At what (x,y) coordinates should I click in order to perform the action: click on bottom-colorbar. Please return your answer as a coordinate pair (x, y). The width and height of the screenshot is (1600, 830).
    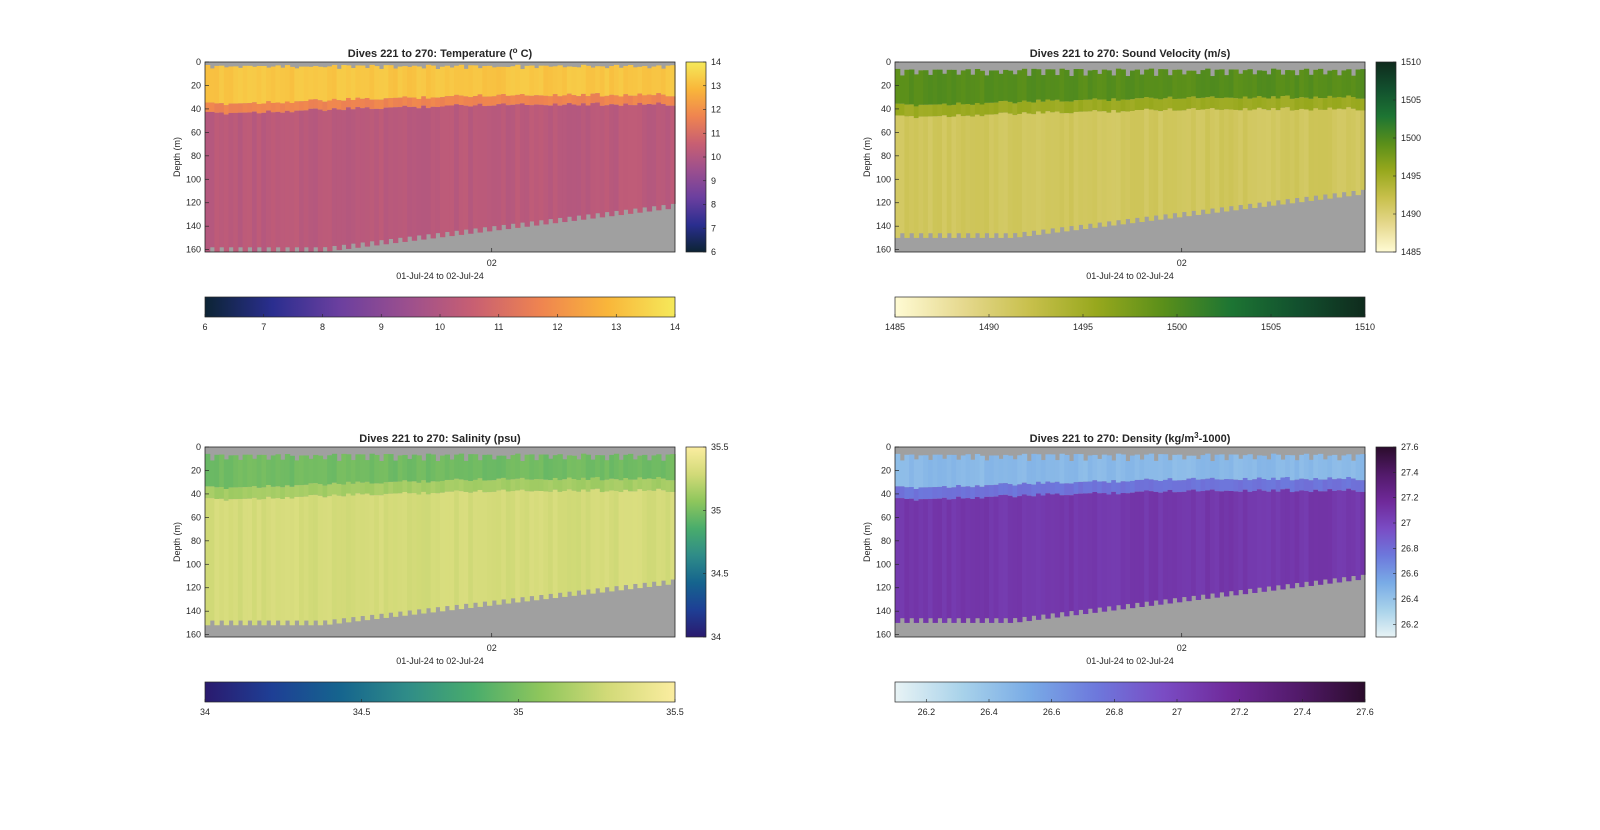
    Looking at the image, I should click on (440, 692).